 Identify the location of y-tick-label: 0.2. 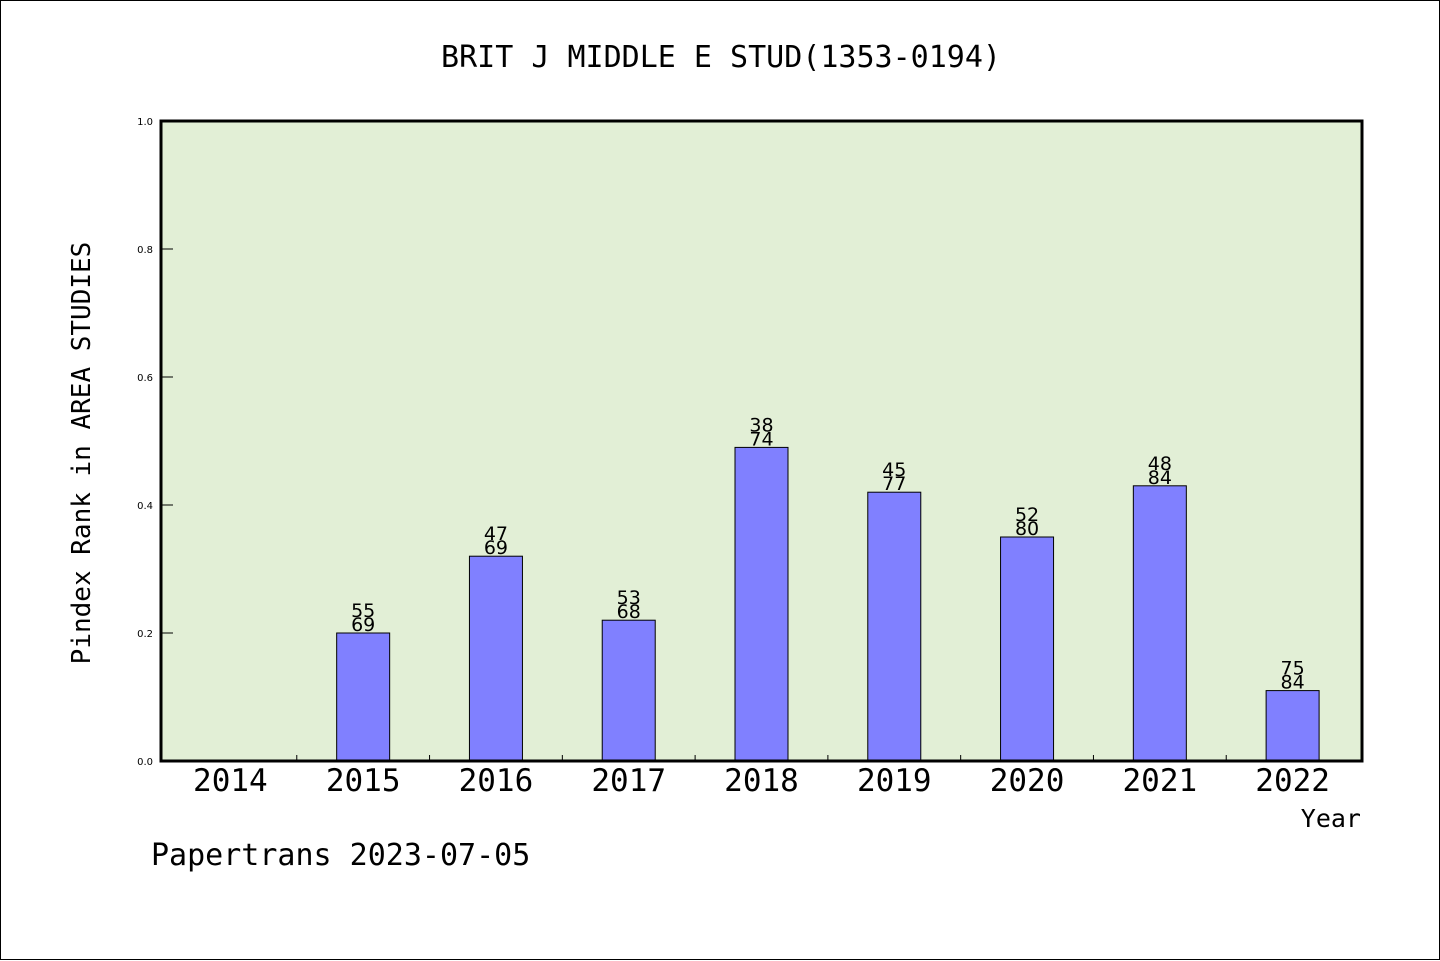
(145, 634).